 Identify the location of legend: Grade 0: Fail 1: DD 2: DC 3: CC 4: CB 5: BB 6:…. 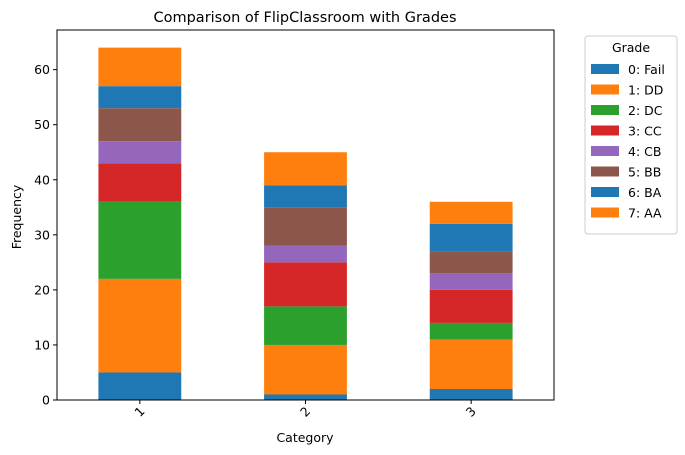
(631, 135).